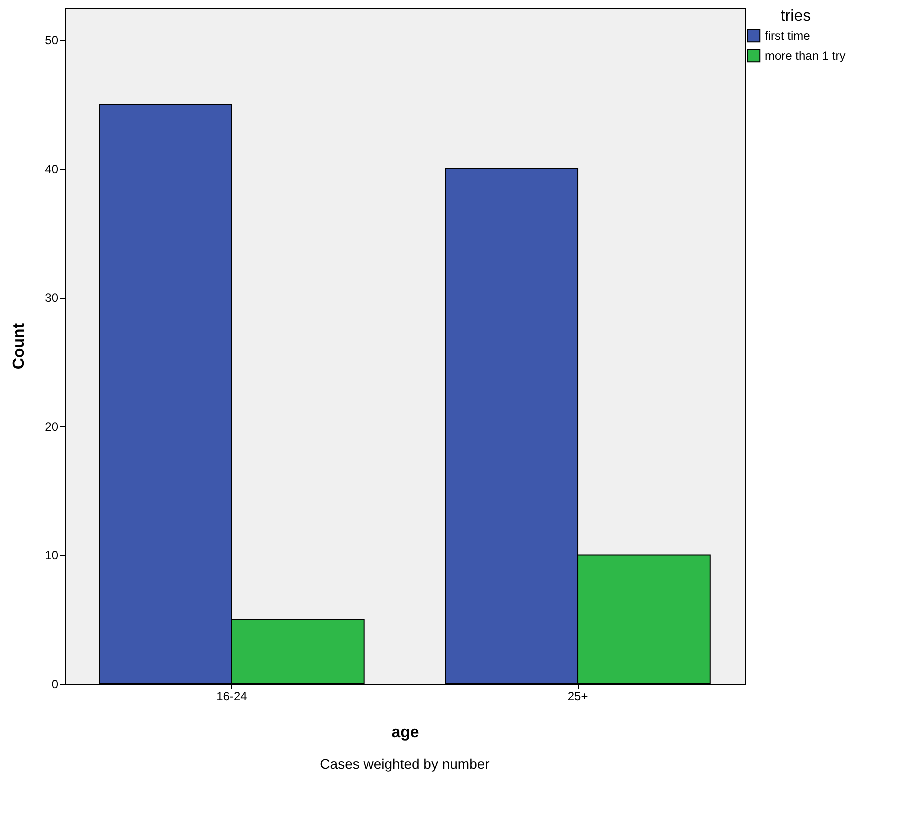  What do you see at coordinates (232, 697) in the screenshot?
I see `x-tick-label: 16-24` at bounding box center [232, 697].